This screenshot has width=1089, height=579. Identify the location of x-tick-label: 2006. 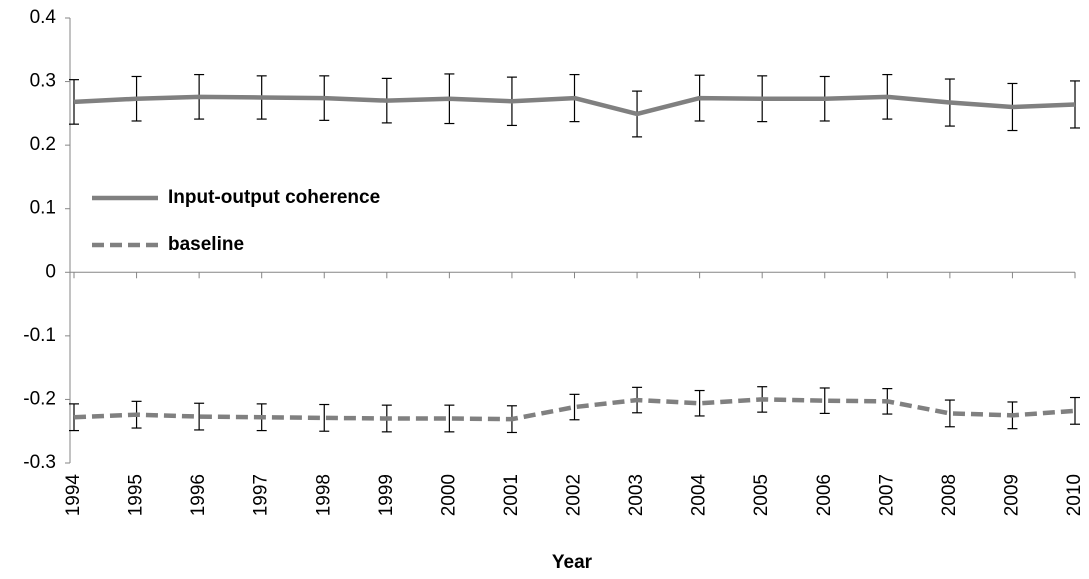
(824, 495).